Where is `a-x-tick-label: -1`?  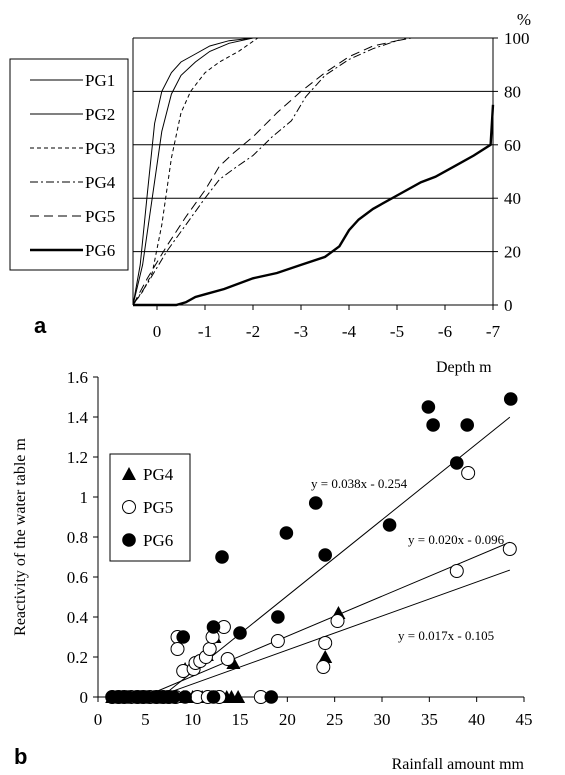 a-x-tick-label: -1 is located at coordinates (205, 331).